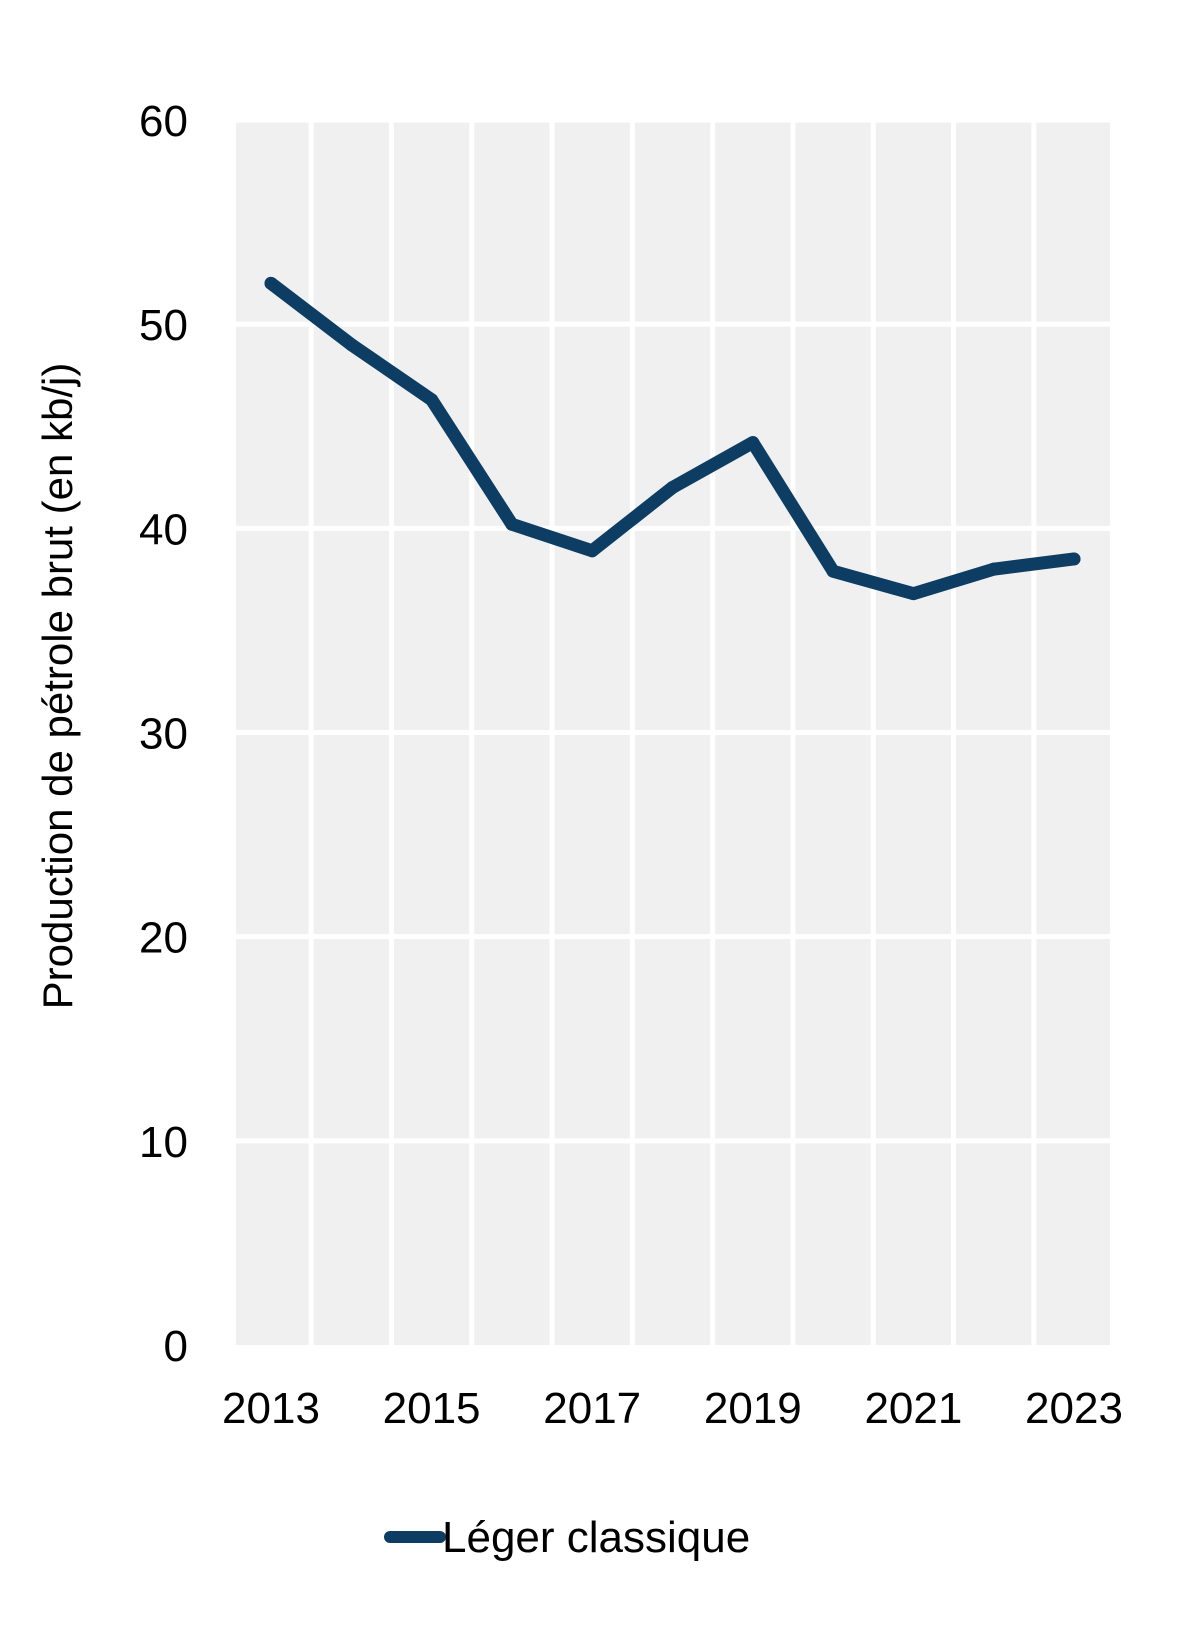 The image size is (1200, 1630). Describe the element at coordinates (753, 1408) in the screenshot. I see `x-tick-label: 2019` at that location.